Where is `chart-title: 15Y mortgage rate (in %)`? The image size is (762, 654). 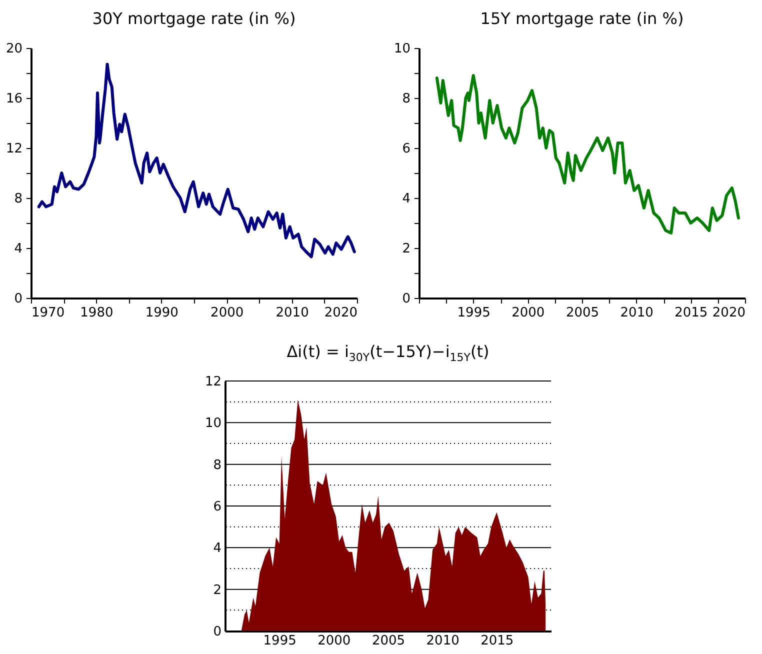
chart-title: 15Y mortgage rate (in %) is located at coordinates (582, 18).